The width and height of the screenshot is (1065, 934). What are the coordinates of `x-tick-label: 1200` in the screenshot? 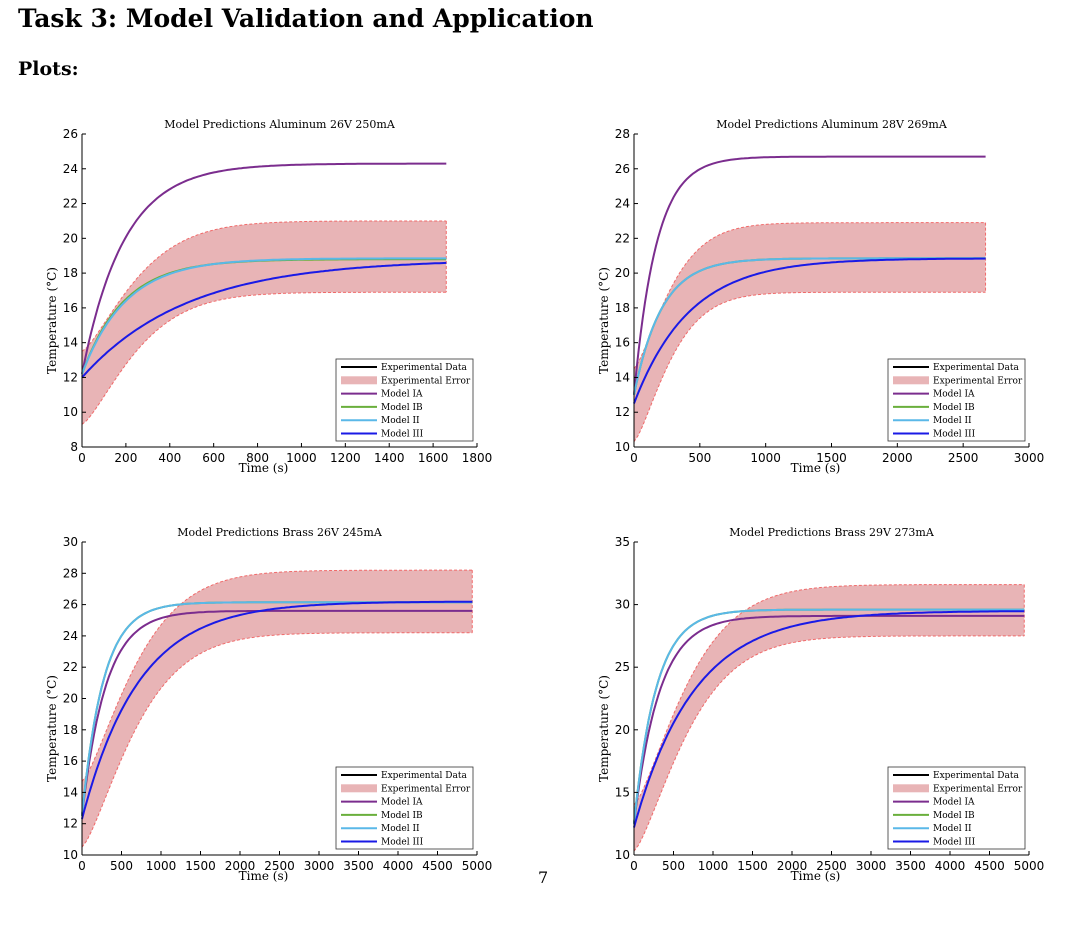 It's located at (345, 458).